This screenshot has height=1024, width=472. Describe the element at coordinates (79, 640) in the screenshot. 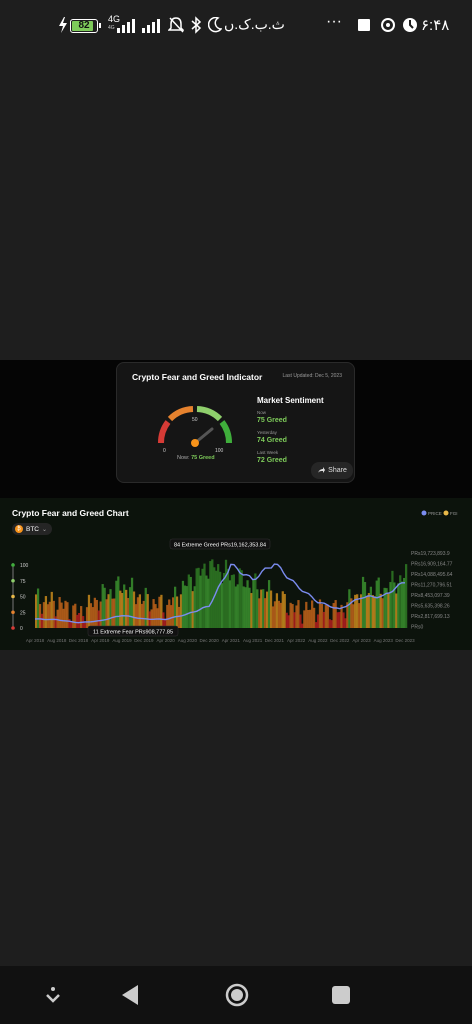

I see `x-tick-label: Dec 2018` at that location.